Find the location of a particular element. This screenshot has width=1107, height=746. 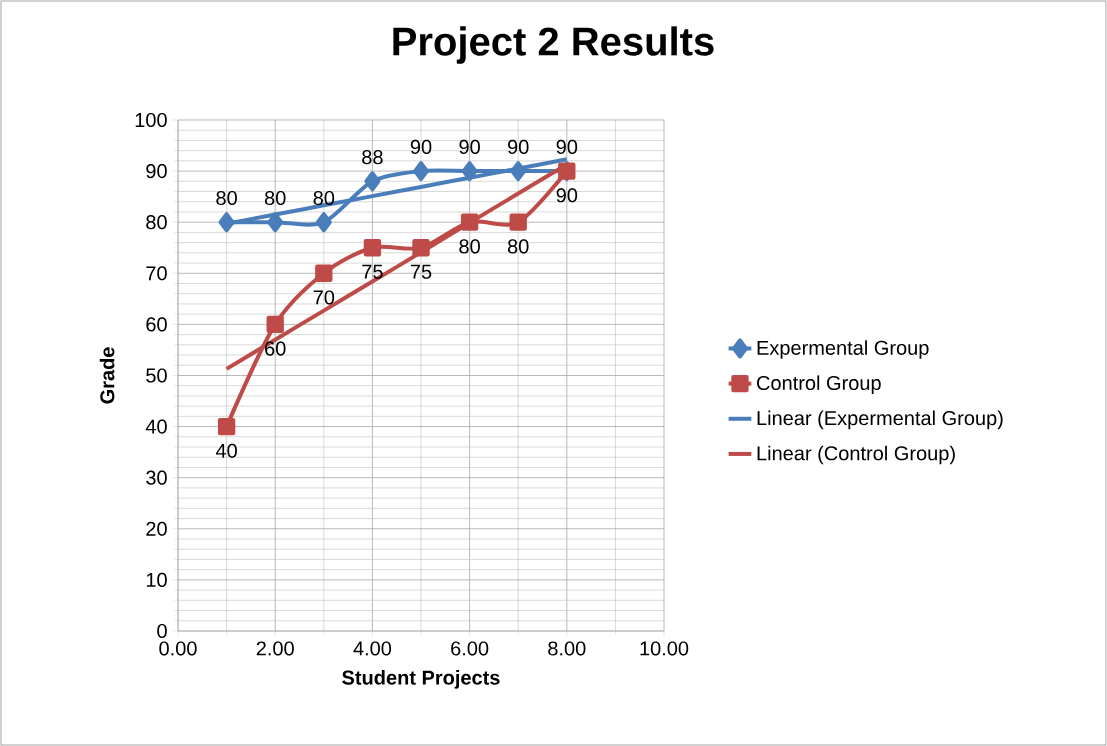

y-tick-label: 30 is located at coordinates (156, 477).